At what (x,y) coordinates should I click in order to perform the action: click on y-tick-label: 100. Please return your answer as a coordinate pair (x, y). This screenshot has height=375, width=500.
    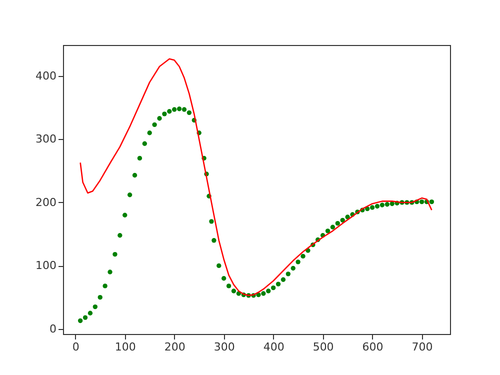
    Looking at the image, I should click on (46, 265).